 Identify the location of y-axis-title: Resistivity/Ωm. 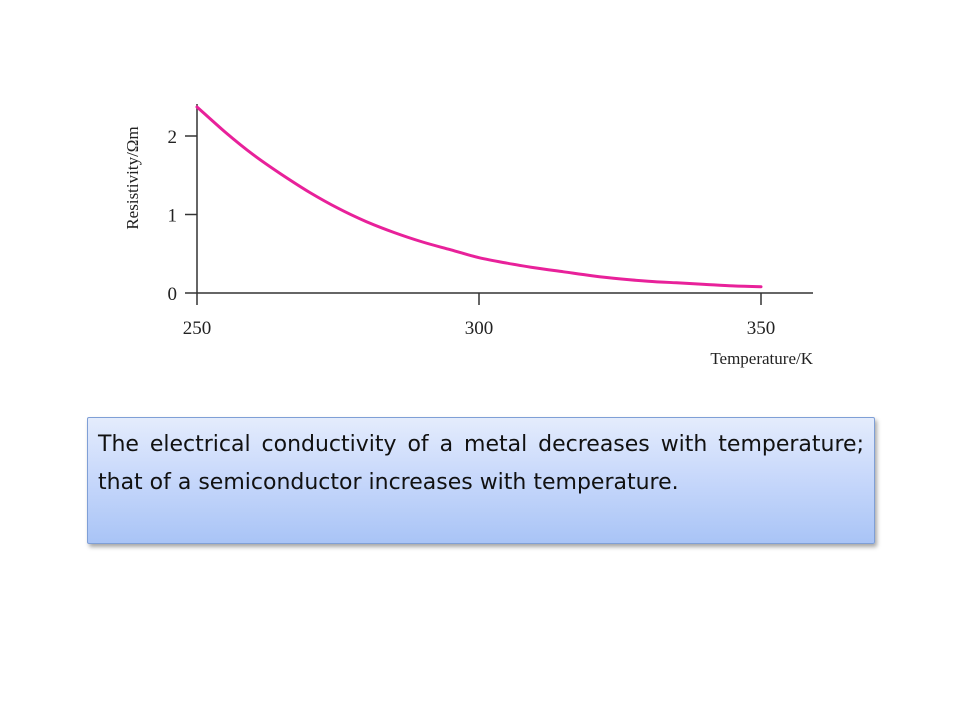
(132, 177).